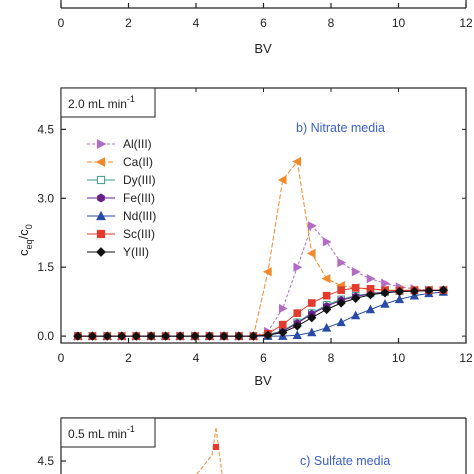  What do you see at coordinates (45, 461) in the screenshot?
I see `panel-c-y-tick-label: 4.5` at bounding box center [45, 461].